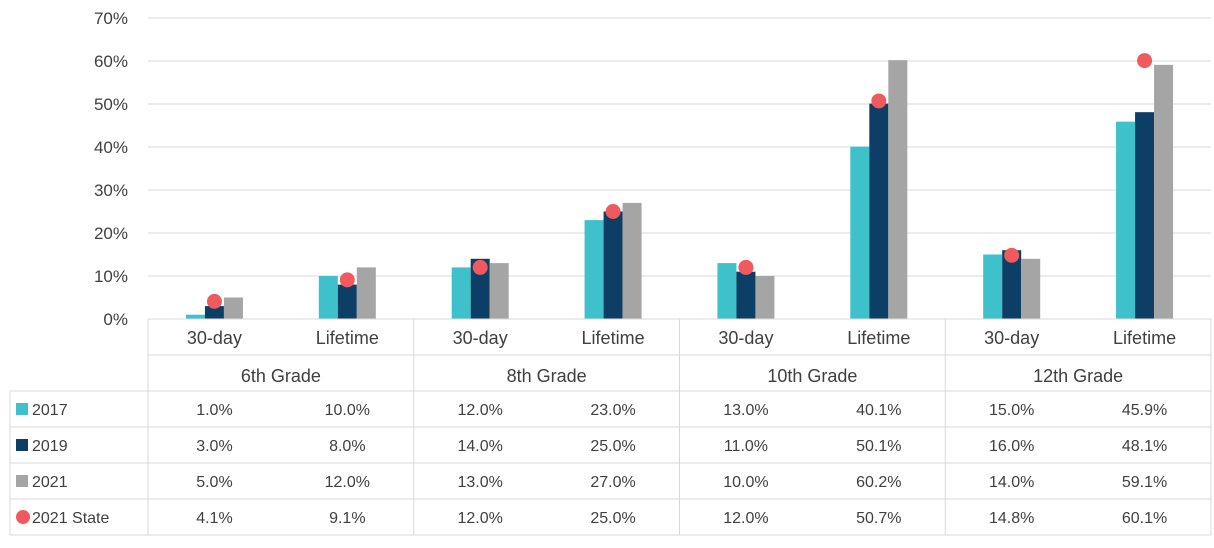  I want to click on table-cell: 59.1%, so click(1144, 482).